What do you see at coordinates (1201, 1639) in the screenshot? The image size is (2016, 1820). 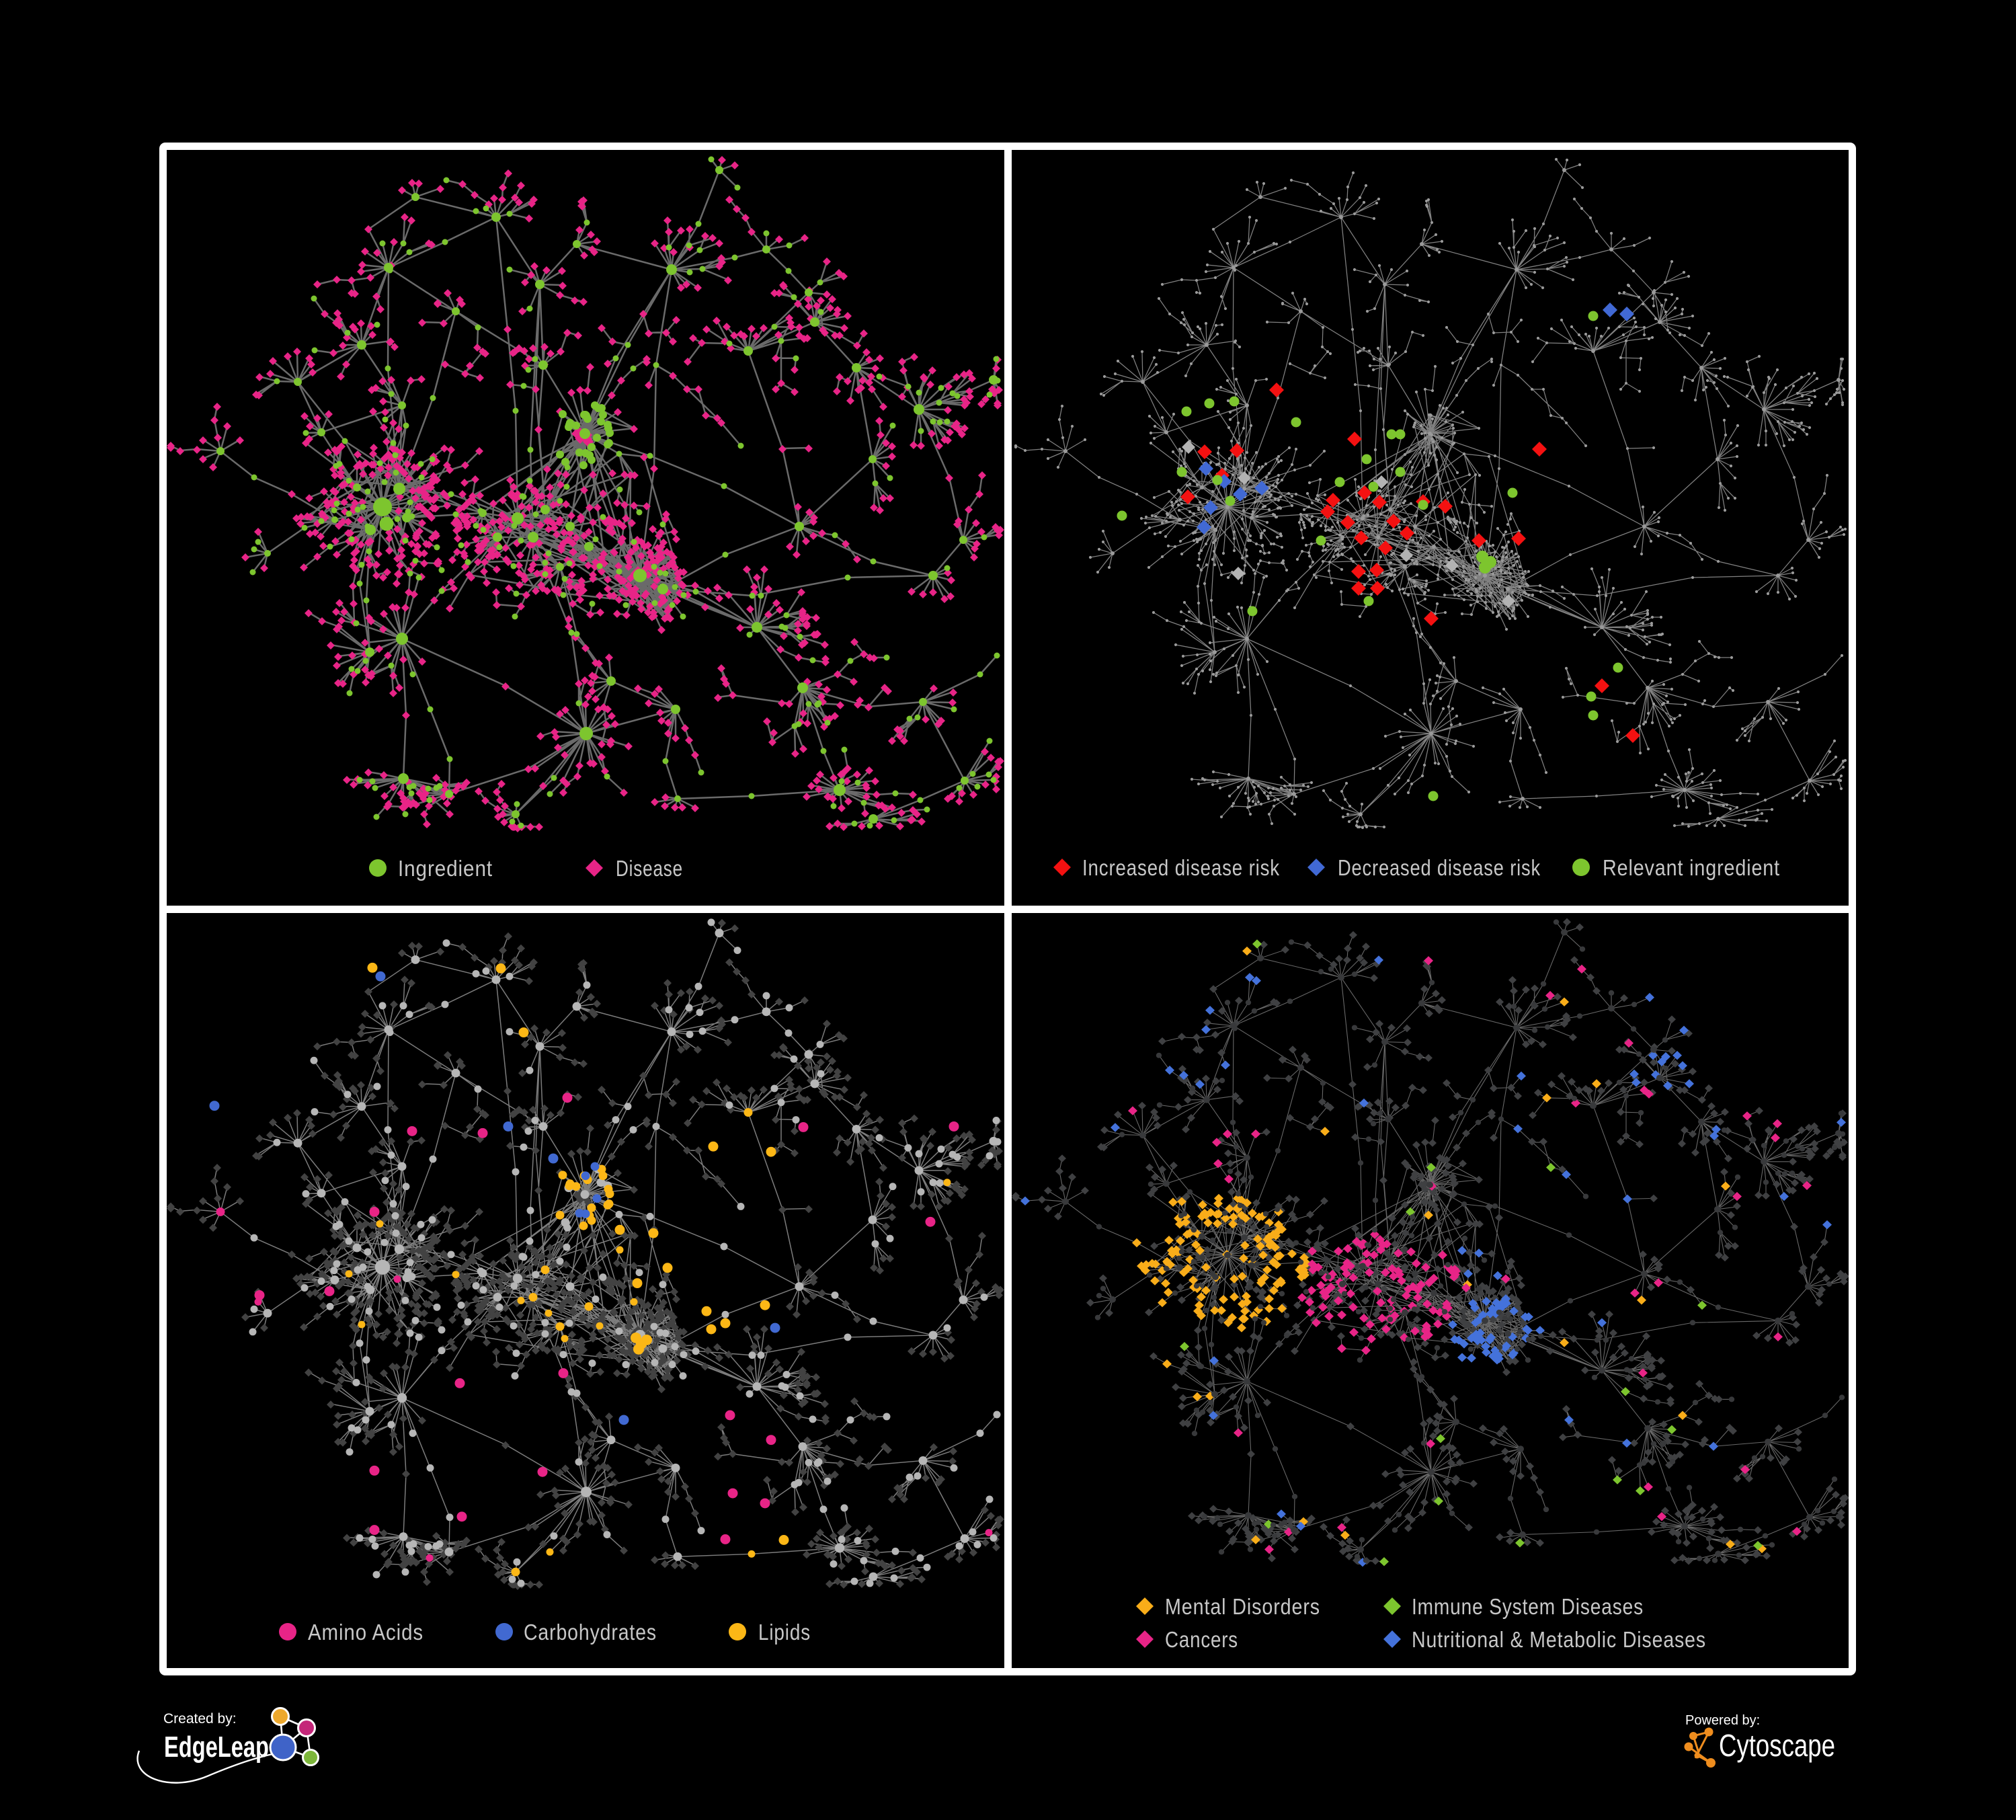 I see `svg-text: Cancers` at bounding box center [1201, 1639].